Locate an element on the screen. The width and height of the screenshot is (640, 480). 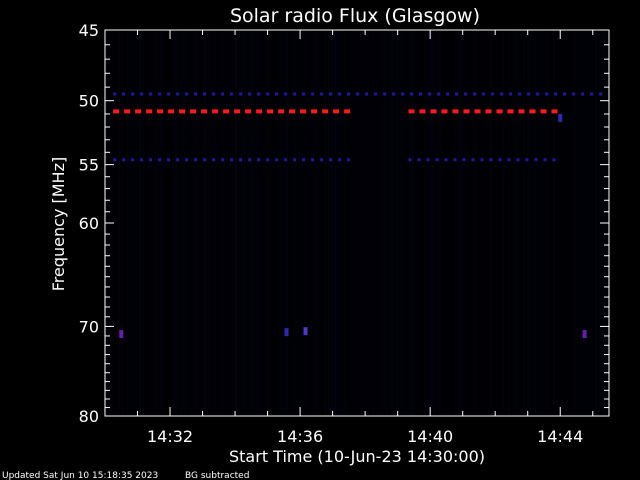
x-tick-label: 14:44 is located at coordinates (560, 436).